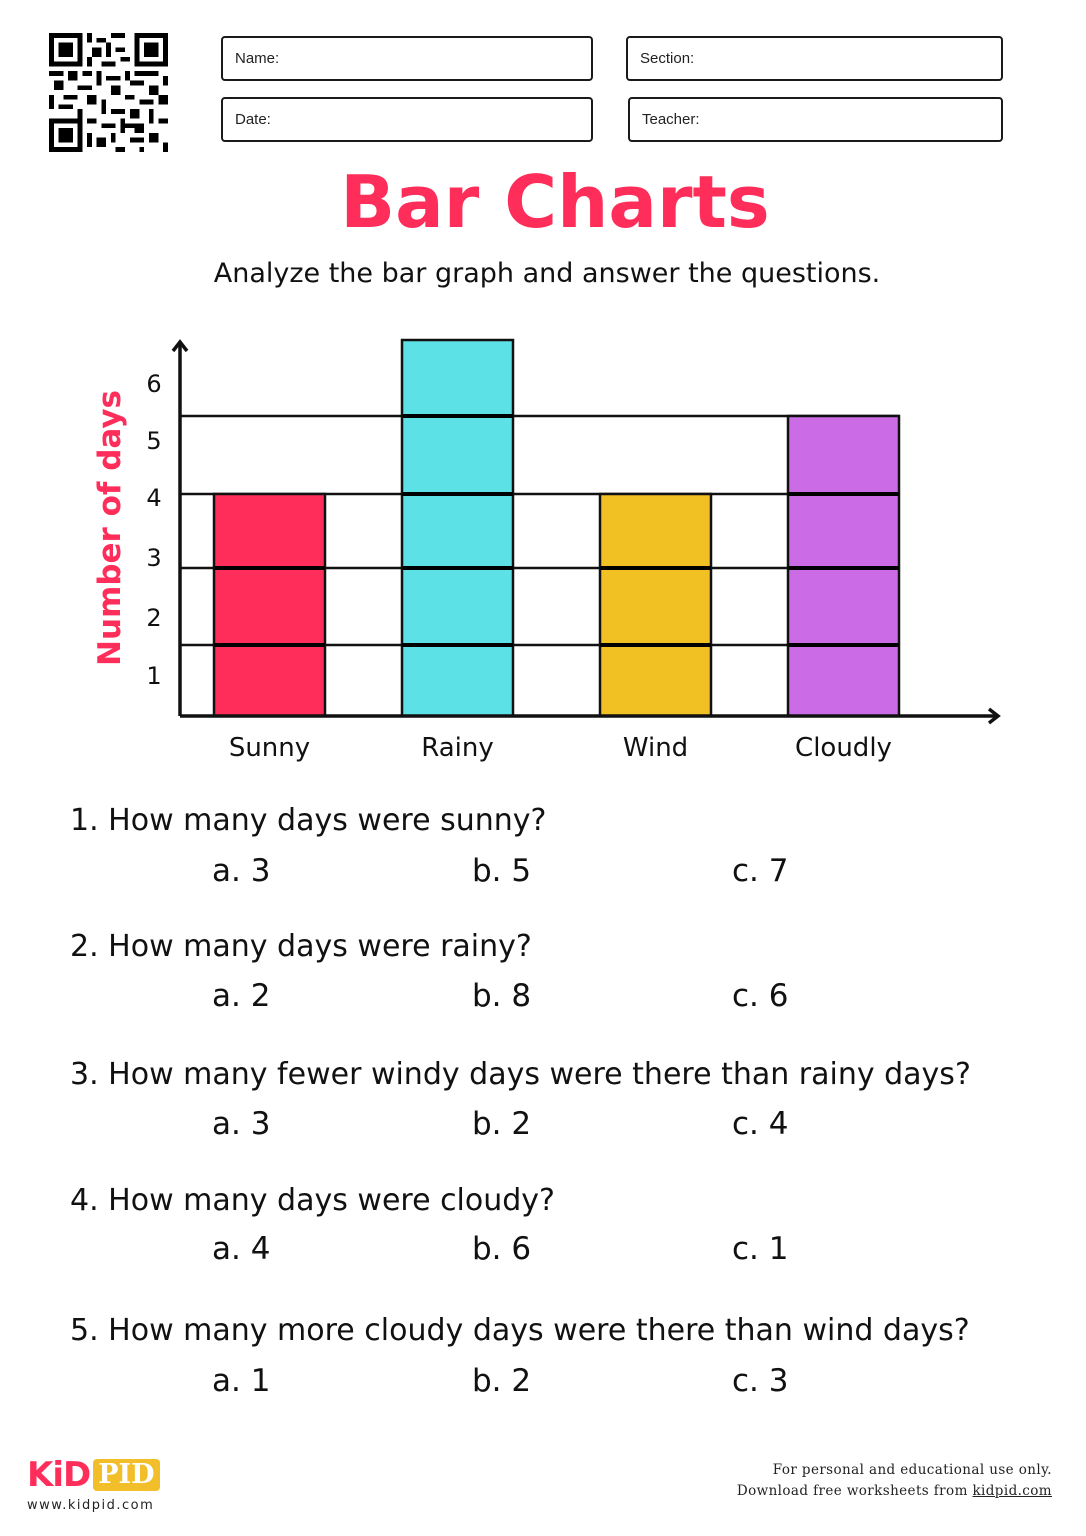  What do you see at coordinates (994, 716) in the screenshot?
I see `x-axis-arrow-icon` at bounding box center [994, 716].